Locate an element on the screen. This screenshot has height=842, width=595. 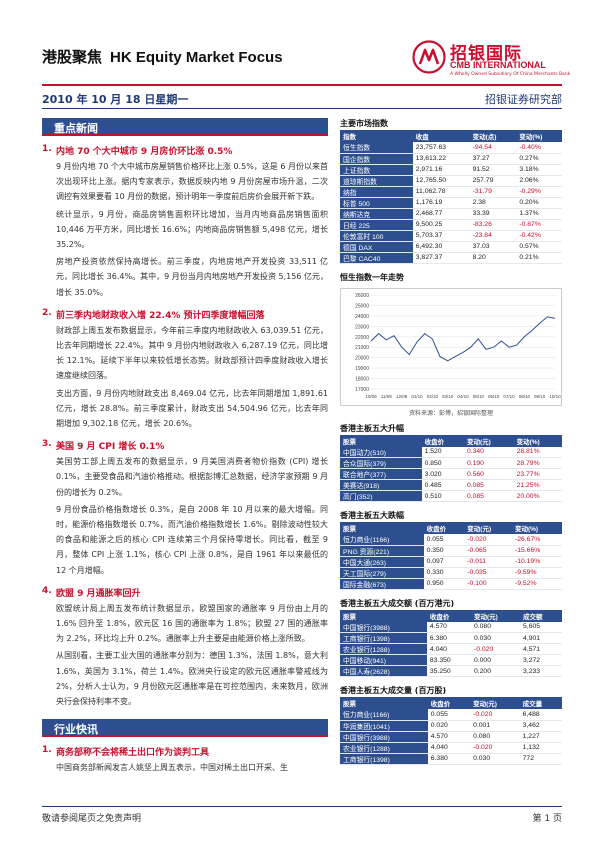
x-tick-label: 03/10 is located at coordinates (448, 396).